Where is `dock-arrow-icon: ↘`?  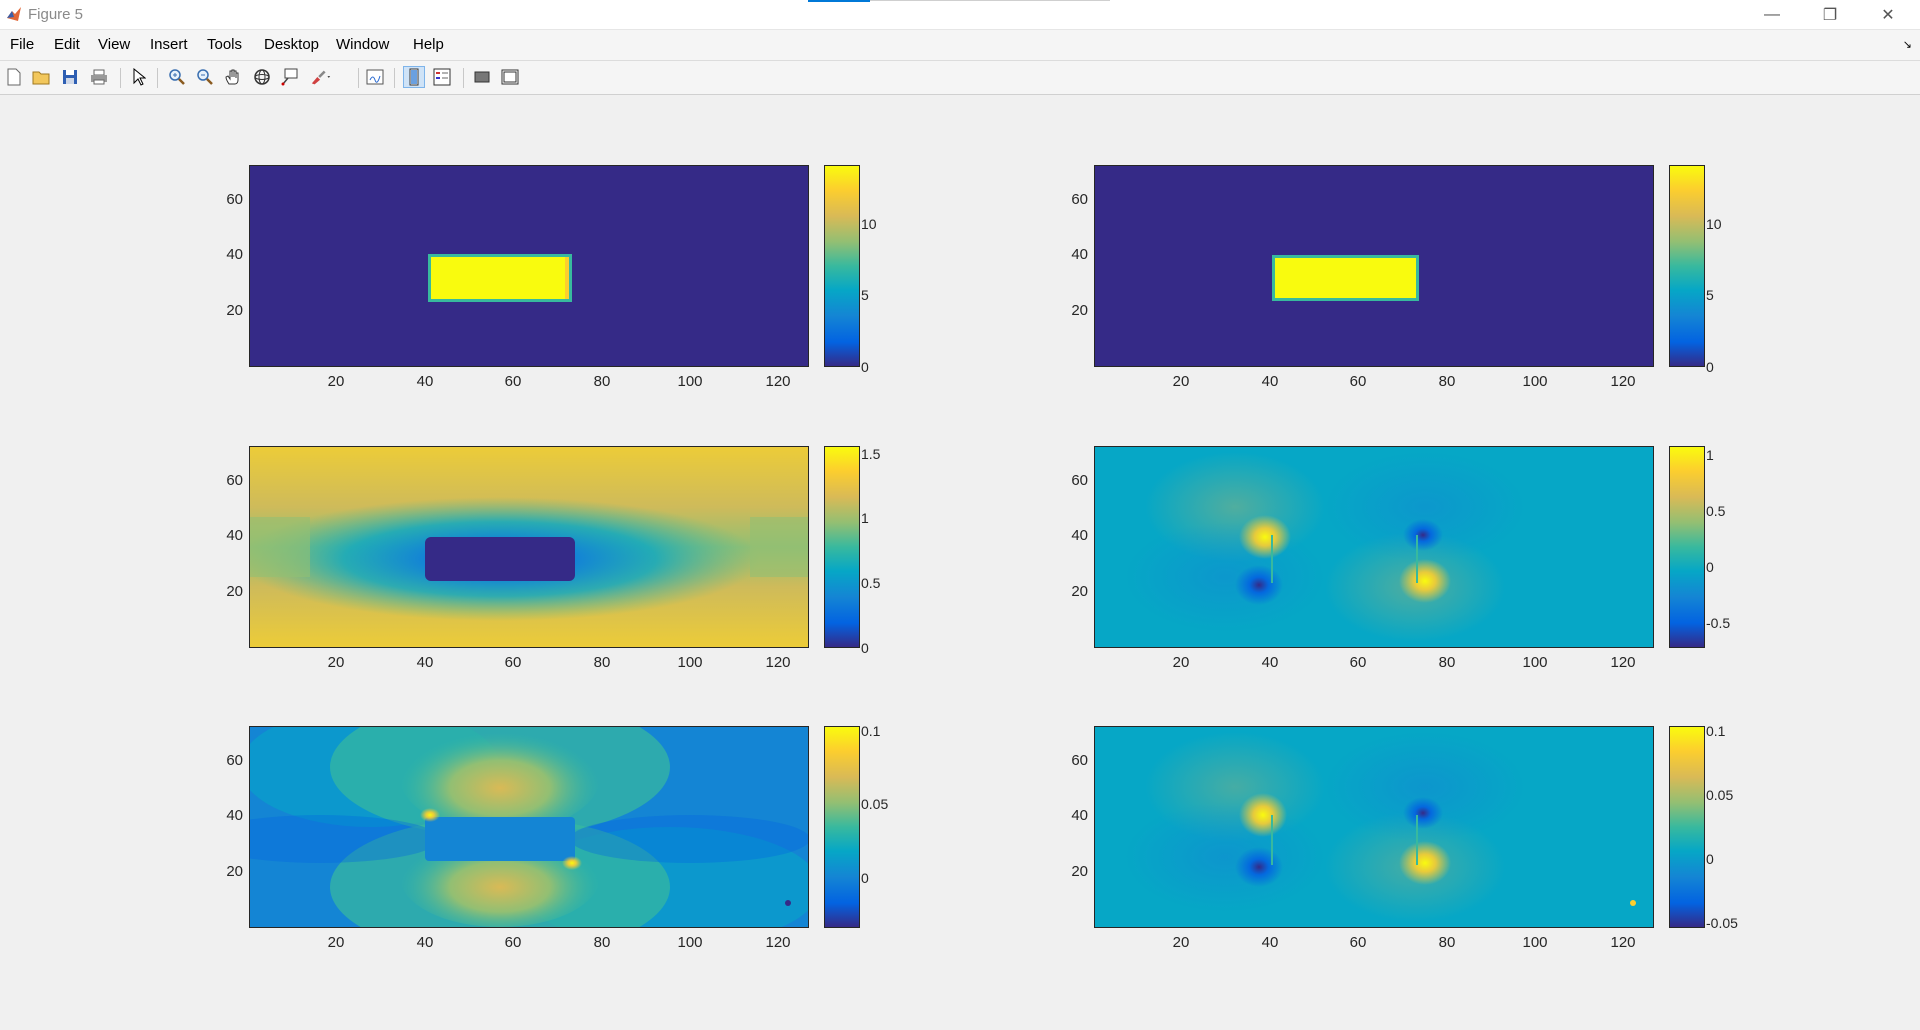
dock-arrow-icon: ↘ is located at coordinates (1907, 45).